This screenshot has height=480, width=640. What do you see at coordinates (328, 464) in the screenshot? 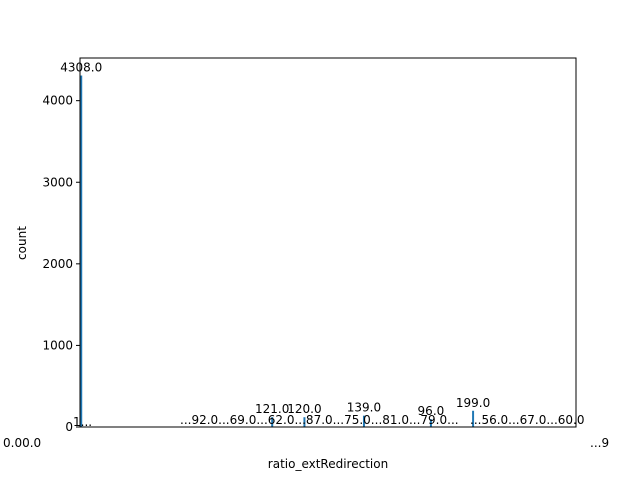
I see `x-axis-label: ratio_extRedirection` at bounding box center [328, 464].